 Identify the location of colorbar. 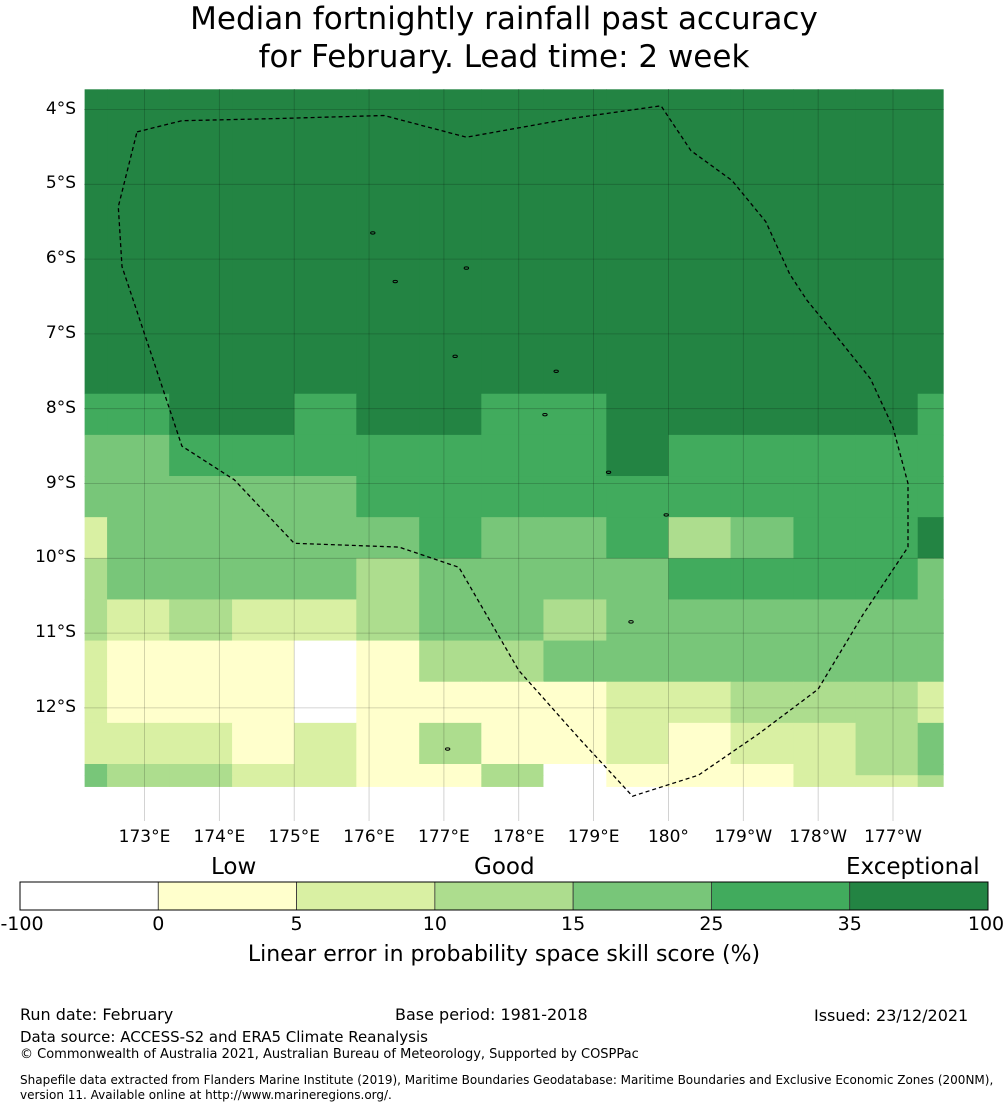
(504, 896).